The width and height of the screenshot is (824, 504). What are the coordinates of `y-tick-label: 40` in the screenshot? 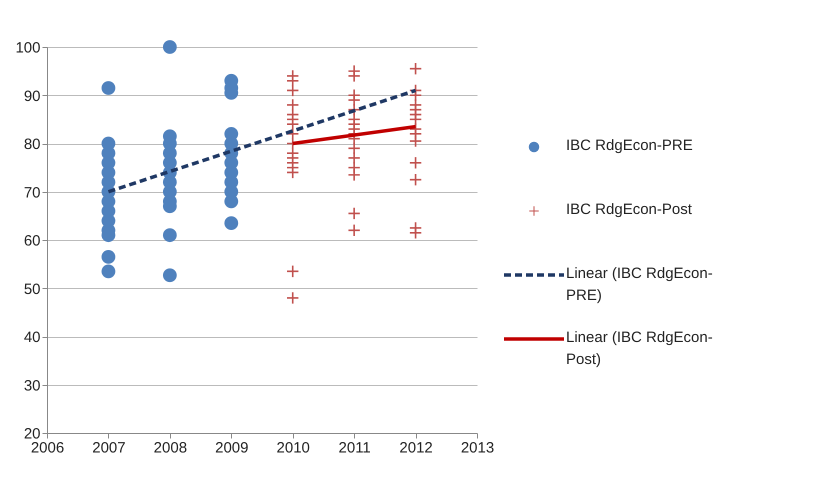 It's located at (32, 337).